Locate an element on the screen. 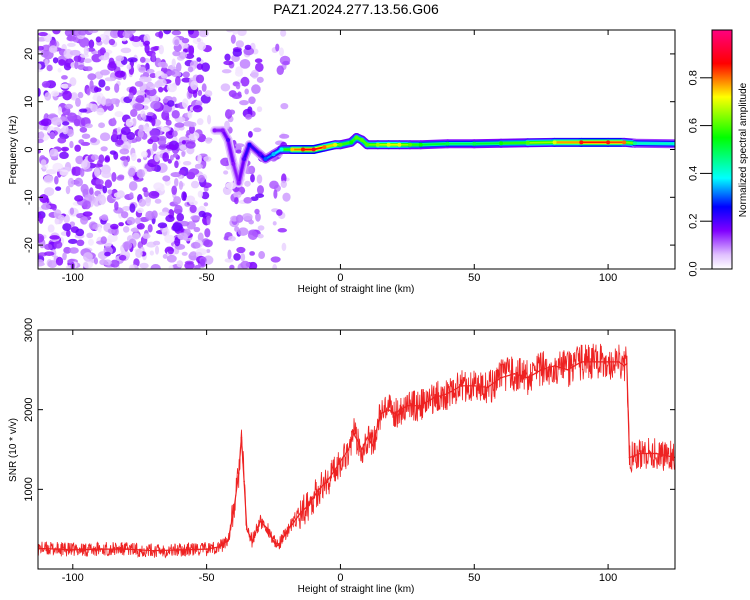 The height and width of the screenshot is (600, 750). spectrogram-y-tick-label: 10 is located at coordinates (29, 102).